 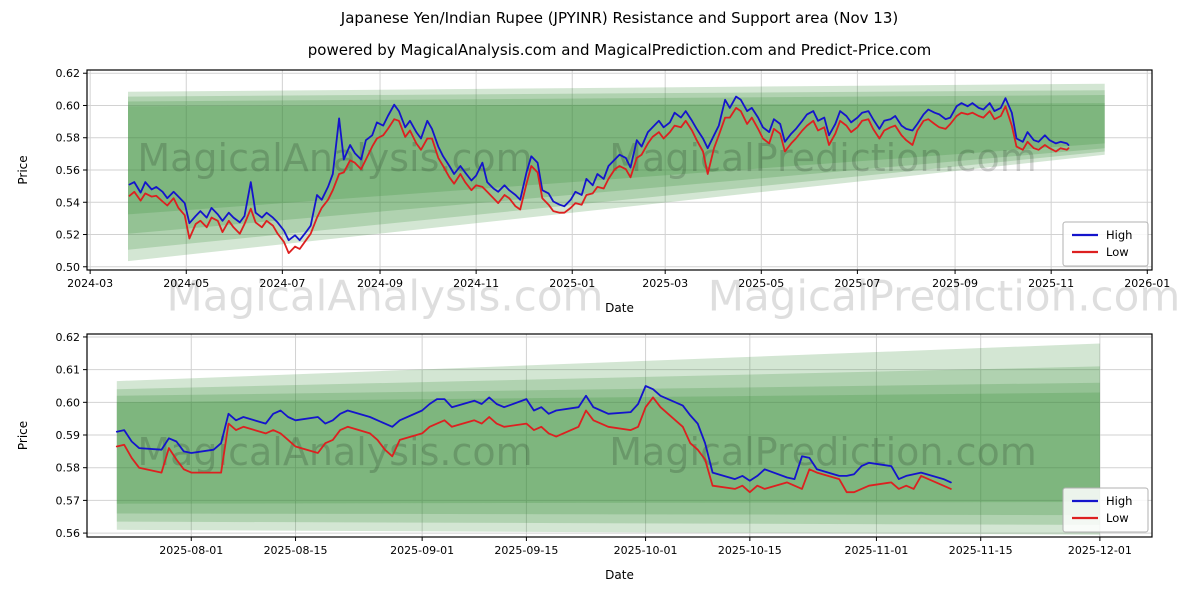 What do you see at coordinates (68, 202) in the screenshot?
I see `y-tick-label: 0.54` at bounding box center [68, 202].